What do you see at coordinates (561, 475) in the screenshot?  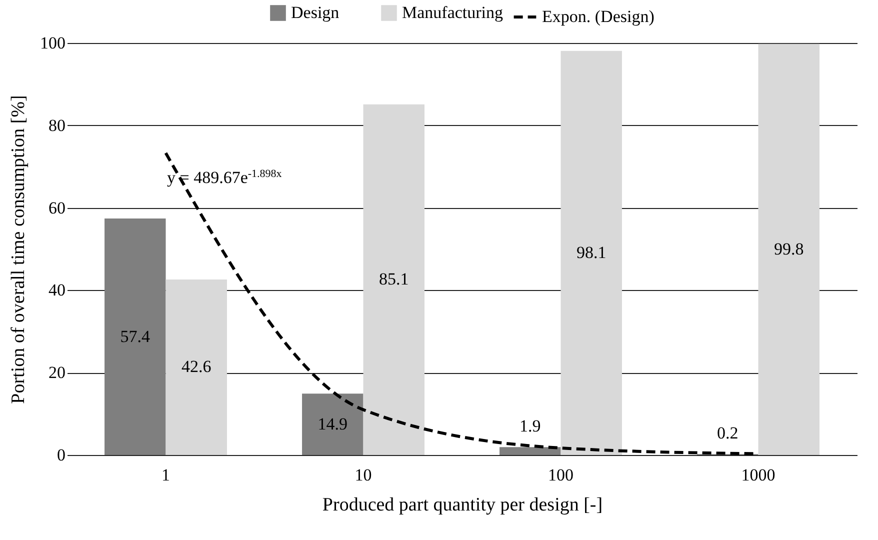 I see `x-tick-label: 100` at bounding box center [561, 475].